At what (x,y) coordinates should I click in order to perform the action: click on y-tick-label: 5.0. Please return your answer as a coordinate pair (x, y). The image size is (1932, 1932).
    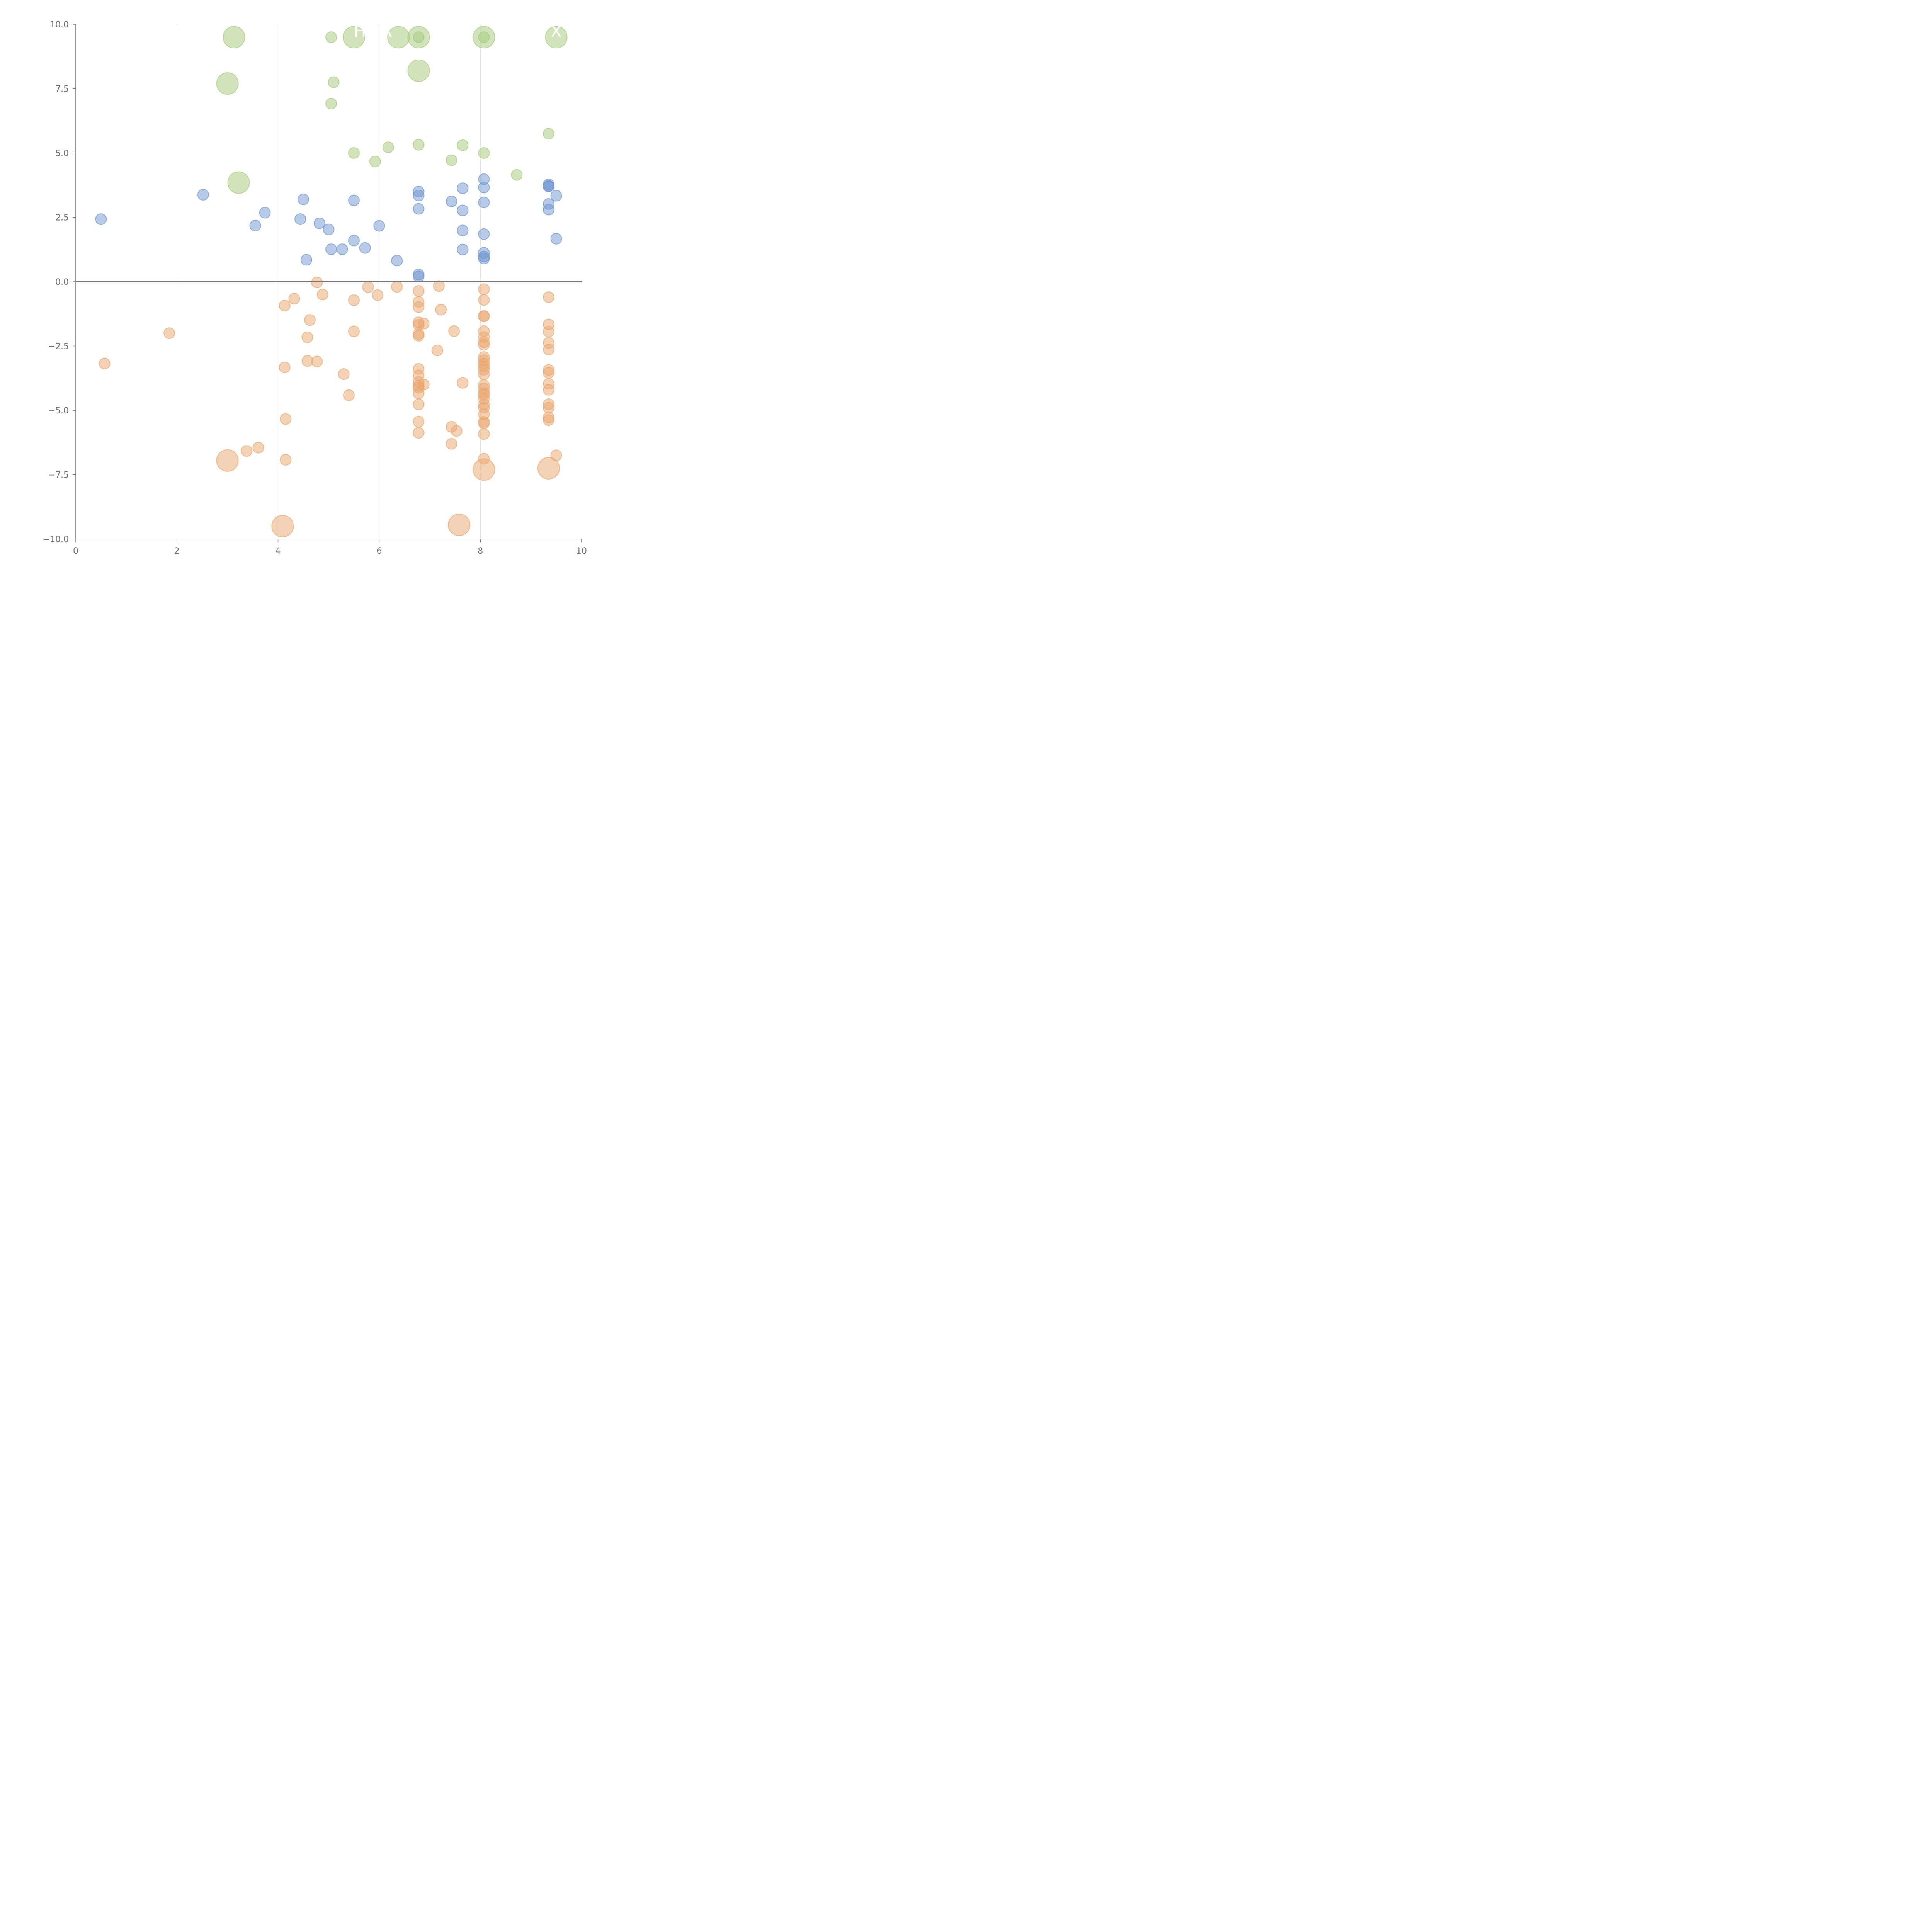
    Looking at the image, I should click on (62, 153).